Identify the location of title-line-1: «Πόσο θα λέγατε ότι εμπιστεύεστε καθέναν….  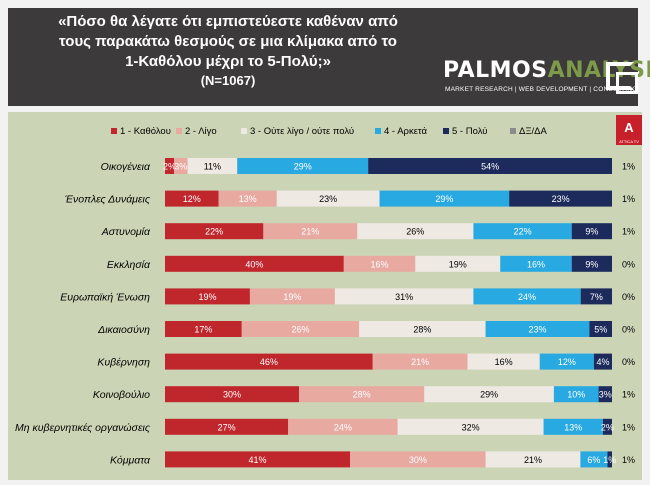
(228, 21).